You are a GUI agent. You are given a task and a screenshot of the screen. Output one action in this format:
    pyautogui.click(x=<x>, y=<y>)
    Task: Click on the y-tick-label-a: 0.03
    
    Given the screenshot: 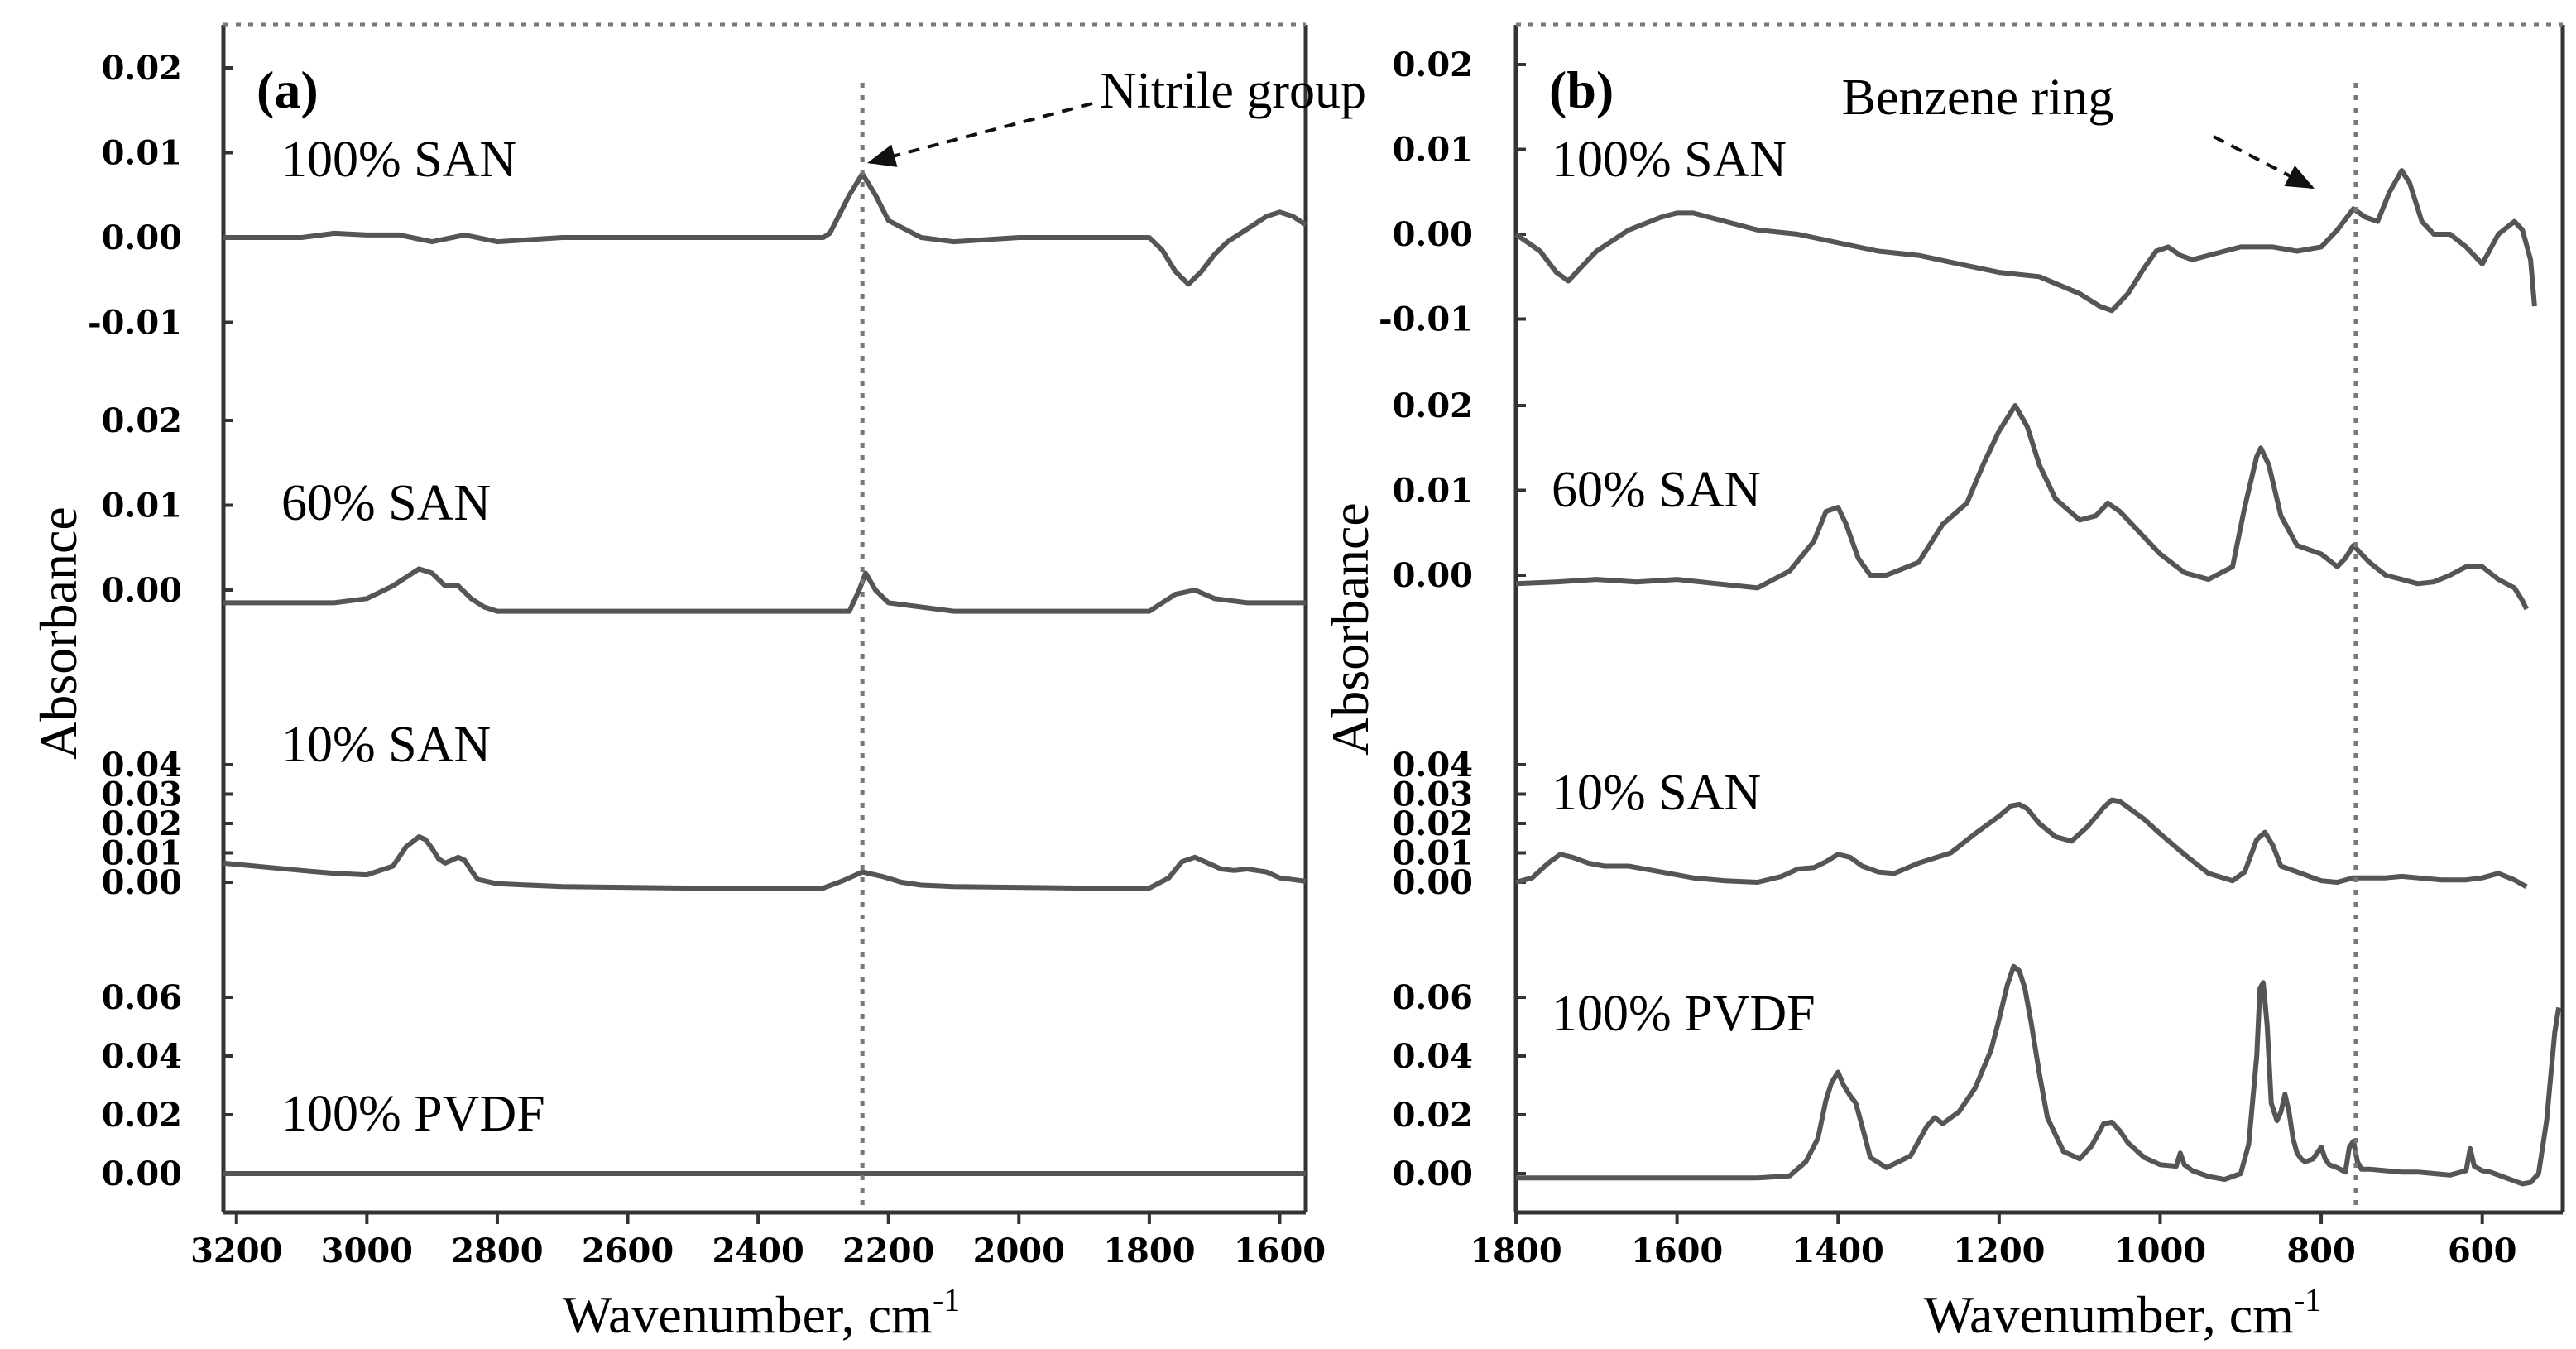 What is the action you would take?
    pyautogui.click(x=142, y=794)
    